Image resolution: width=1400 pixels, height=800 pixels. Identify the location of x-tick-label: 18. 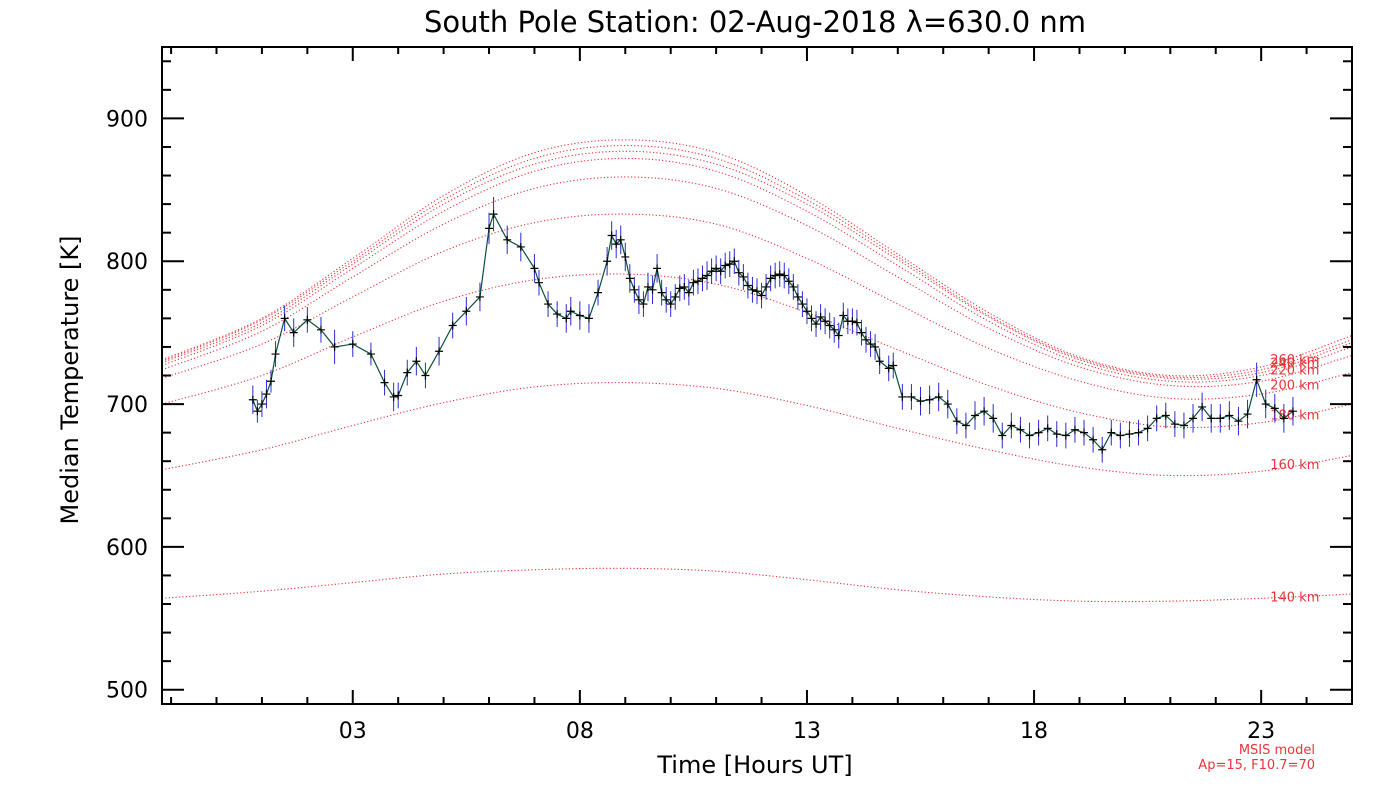
(1034, 731).